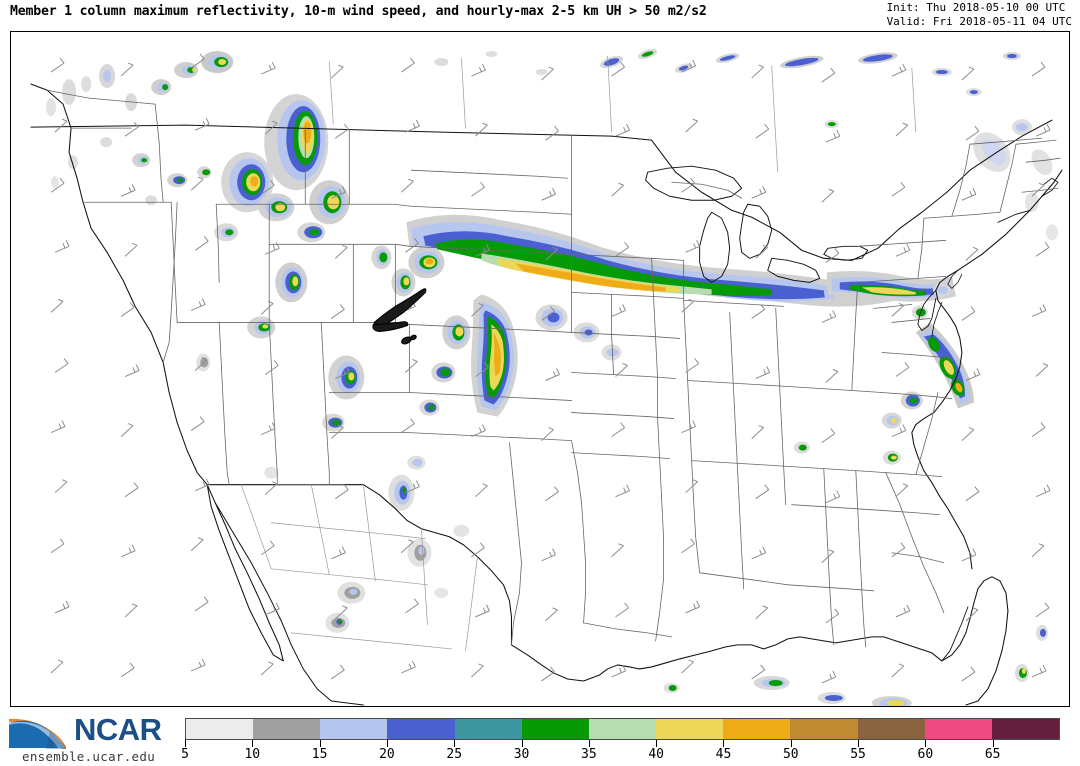 This screenshot has height=766, width=1080. I want to click on colorbar-tick-label: 40, so click(656, 754).